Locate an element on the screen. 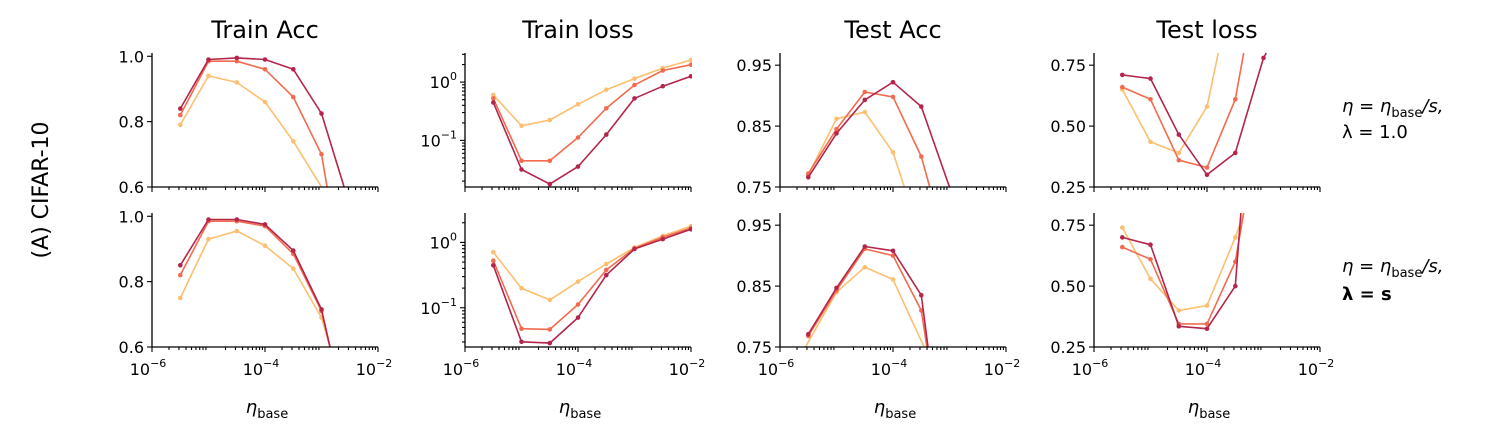 Image resolution: width=1494 pixels, height=439 pixels. panel-row1-col2: 0.75 0.85 0.95 10⁻⁶ 10⁻⁴ 10⁻² ηbase is located at coordinates (878, 317).